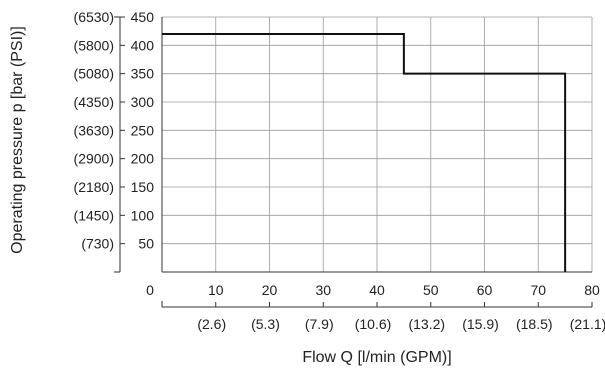 This screenshot has height=371, width=605. What do you see at coordinates (143, 74) in the screenshot?
I see `y-tick-label: 350` at bounding box center [143, 74].